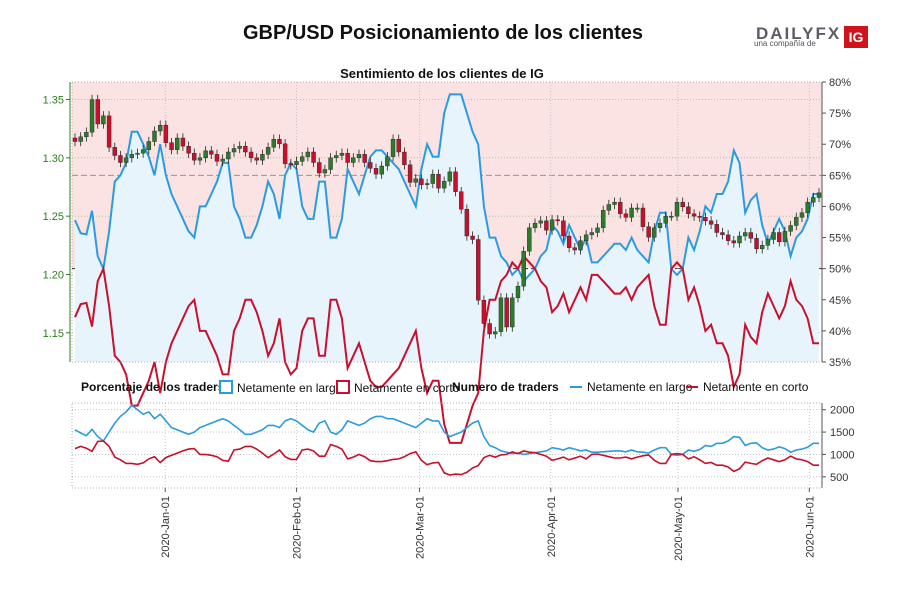 This screenshot has height=600, width=900. I want to click on date-tick-label: 2020-Feb-01, so click(298, 527).